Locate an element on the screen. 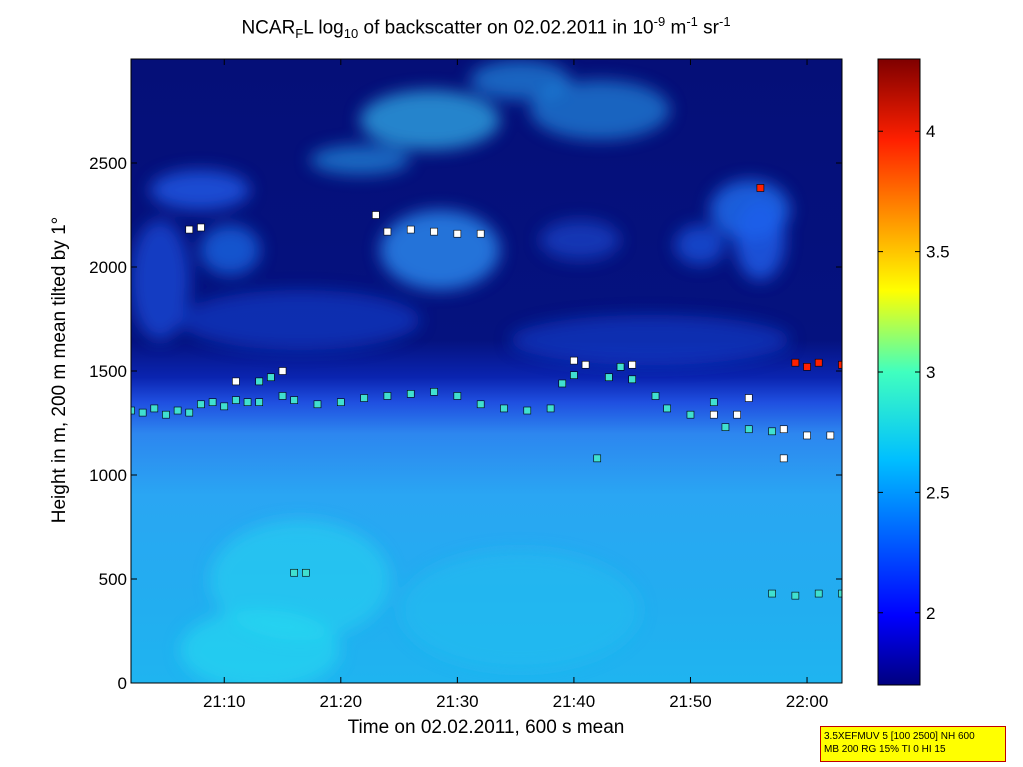 The height and width of the screenshot is (767, 1023). y-tick-label: 2500 is located at coordinates (108, 163).